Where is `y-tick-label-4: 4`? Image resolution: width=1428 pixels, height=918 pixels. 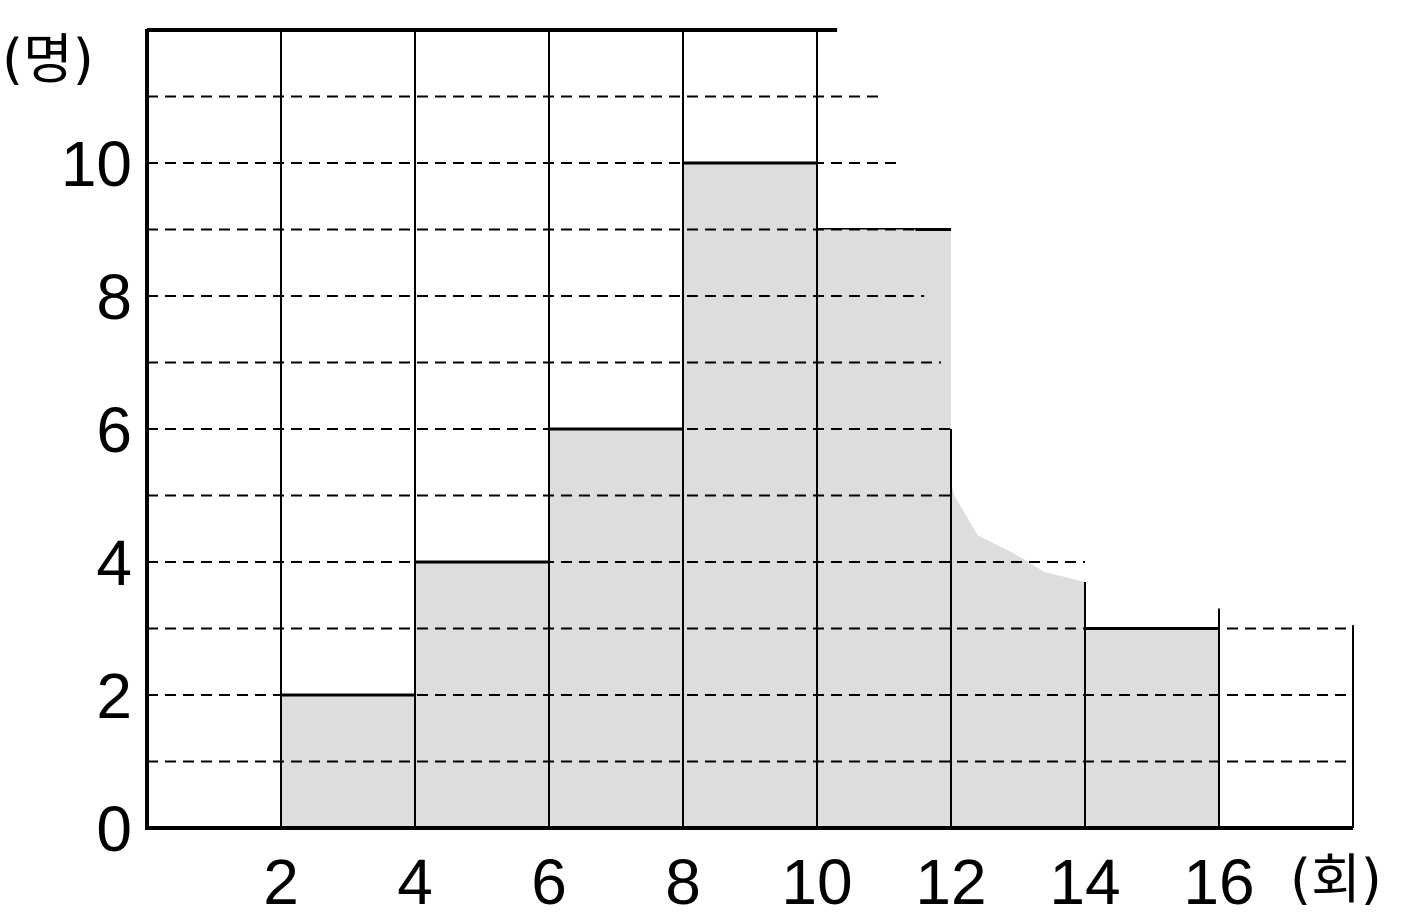 y-tick-label-4: 4 is located at coordinates (114, 563).